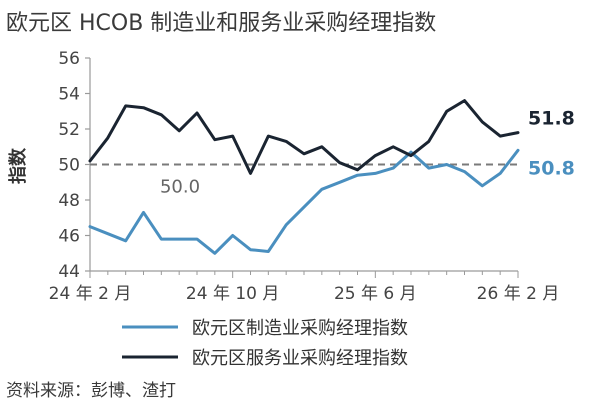  I want to click on reference-line-label: 50.0, so click(180, 187).